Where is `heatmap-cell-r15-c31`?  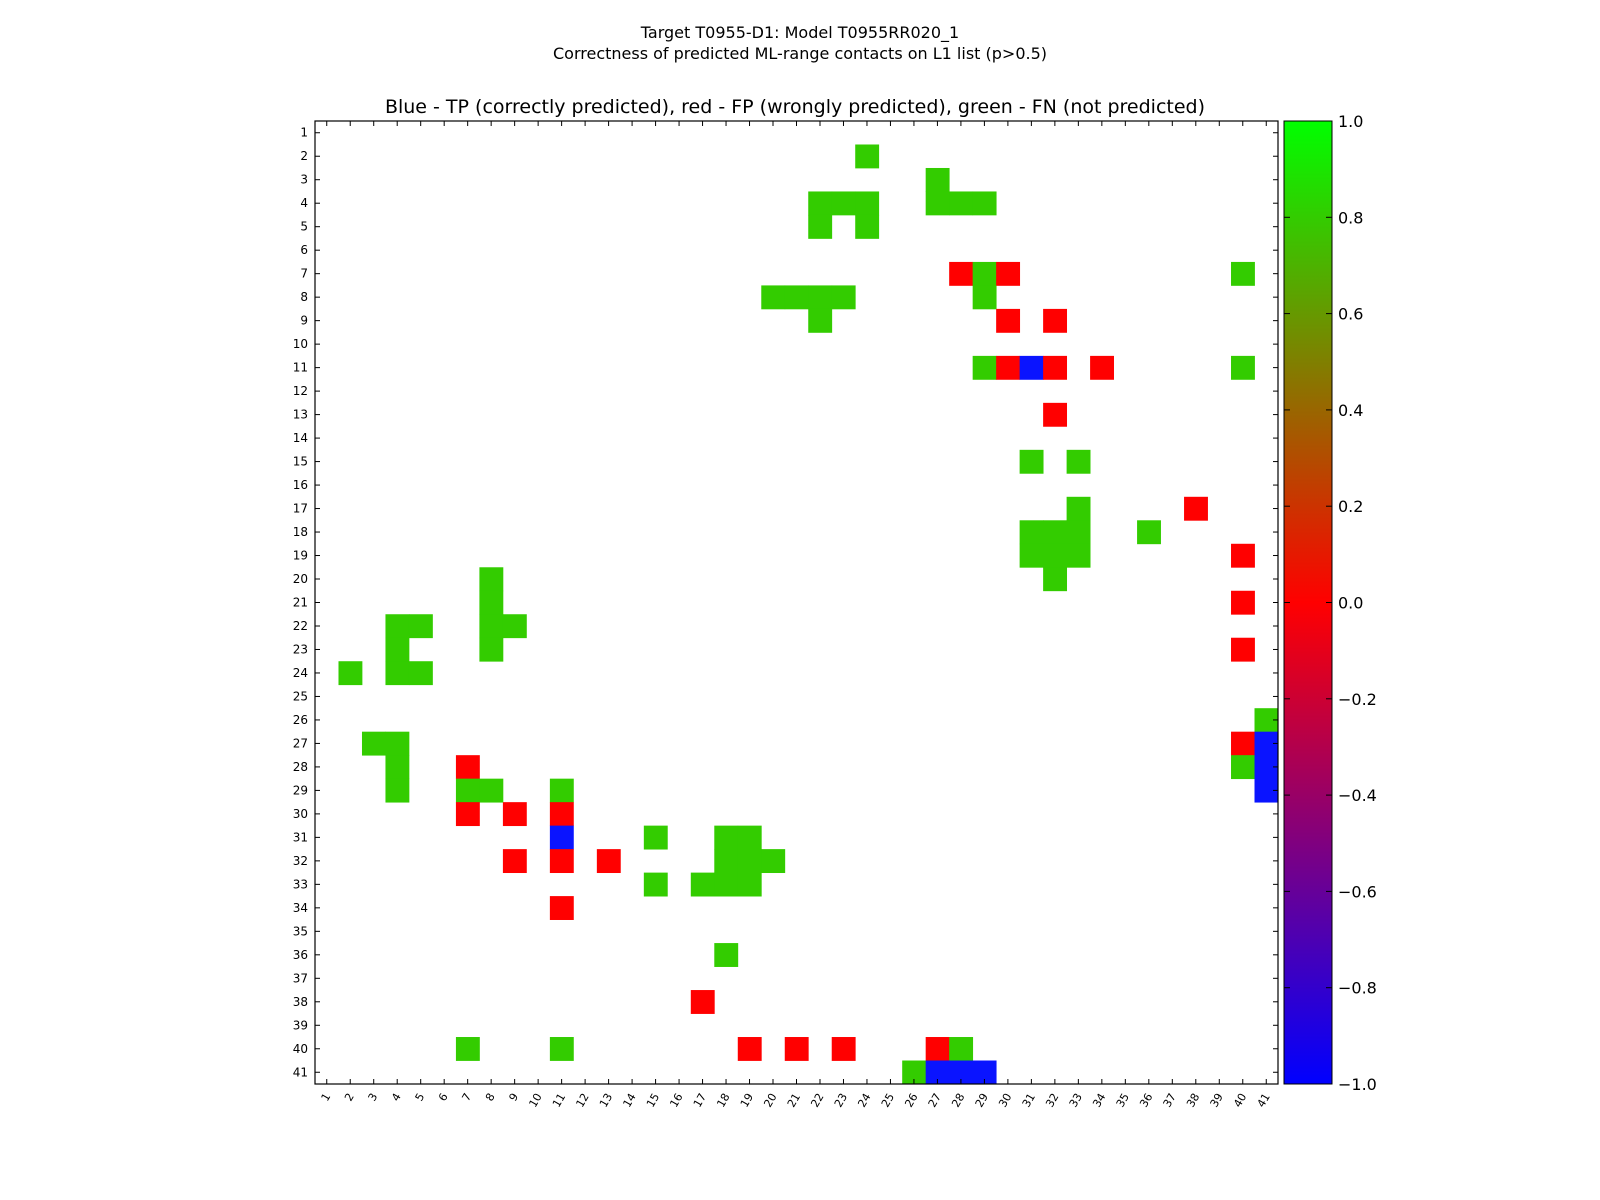
heatmap-cell-r15-c31 is located at coordinates (1031, 461).